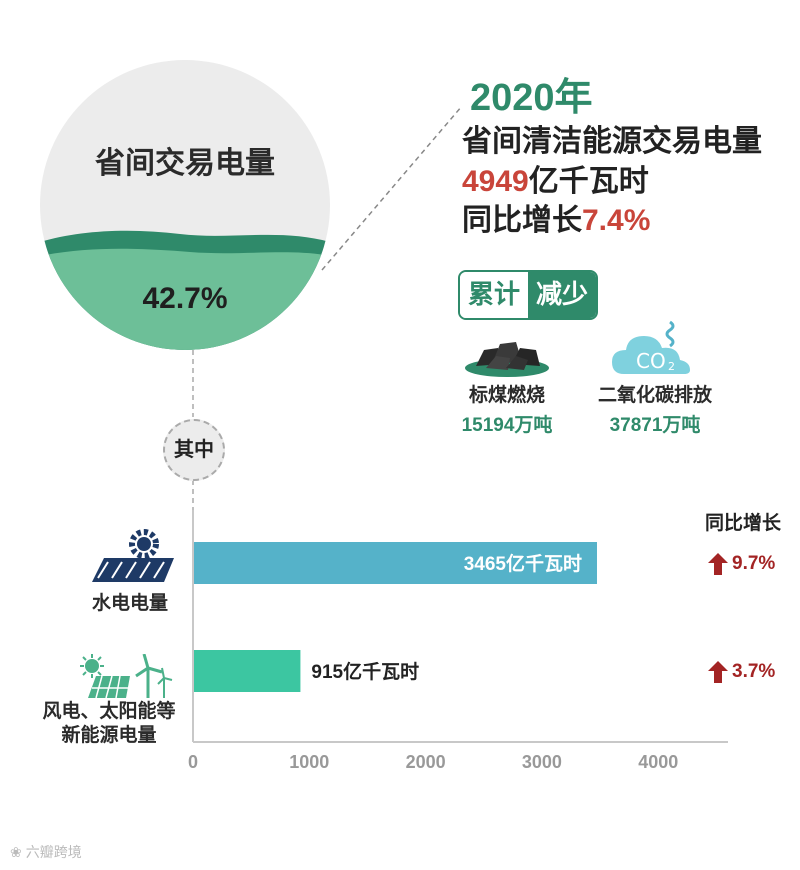  Describe the element at coordinates (133, 556) in the screenshot. I see `hydropower-icon` at that location.